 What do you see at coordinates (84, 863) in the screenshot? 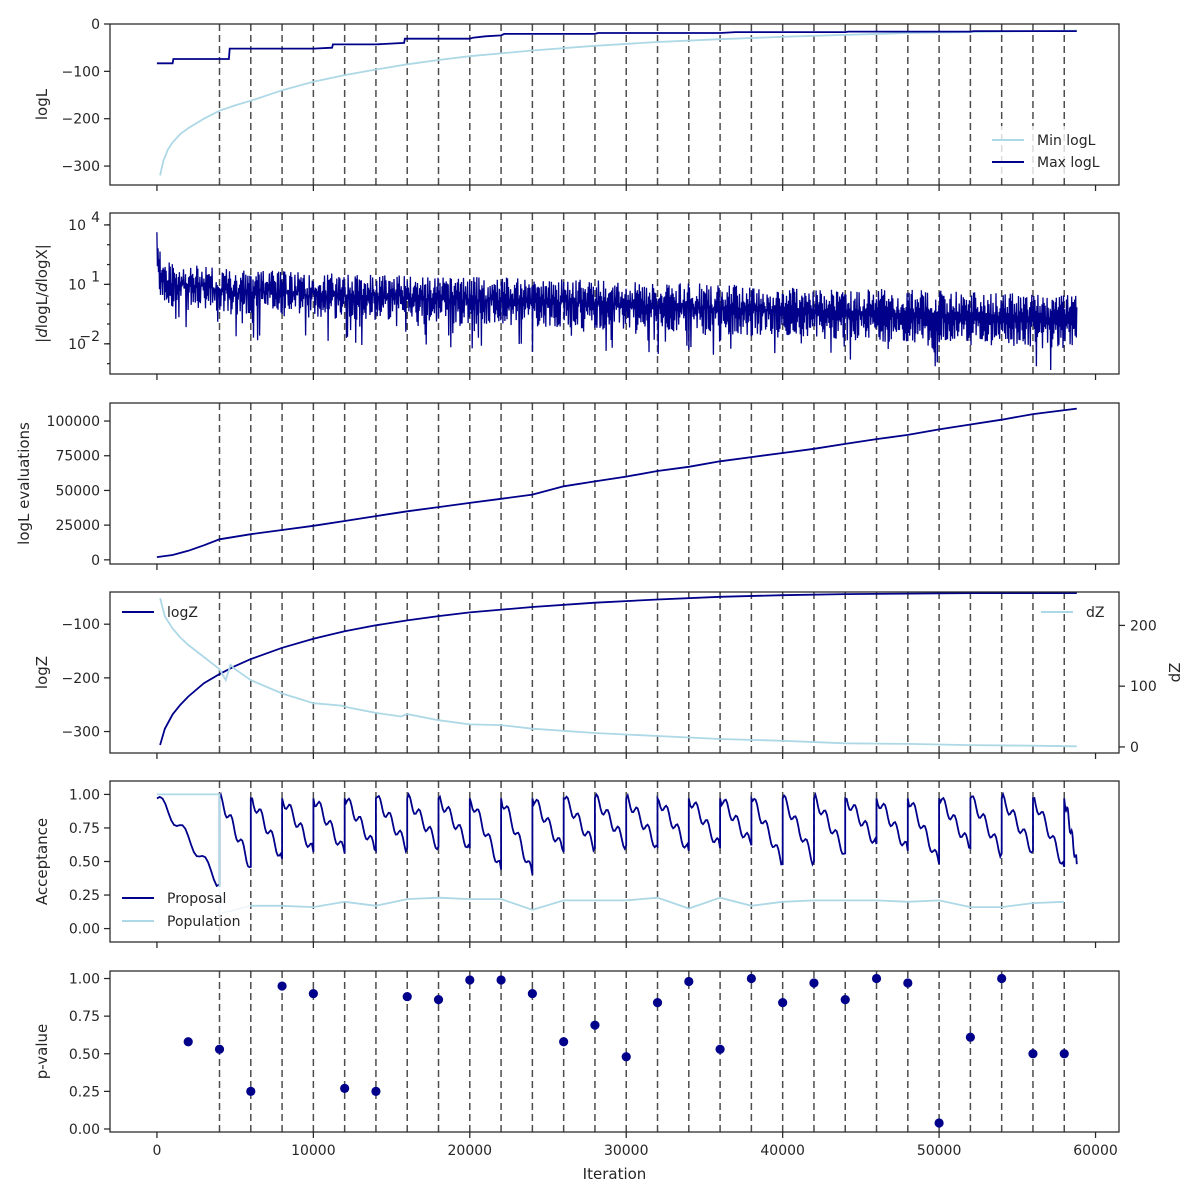
I see `y-tick-label: 0.50` at bounding box center [84, 863].